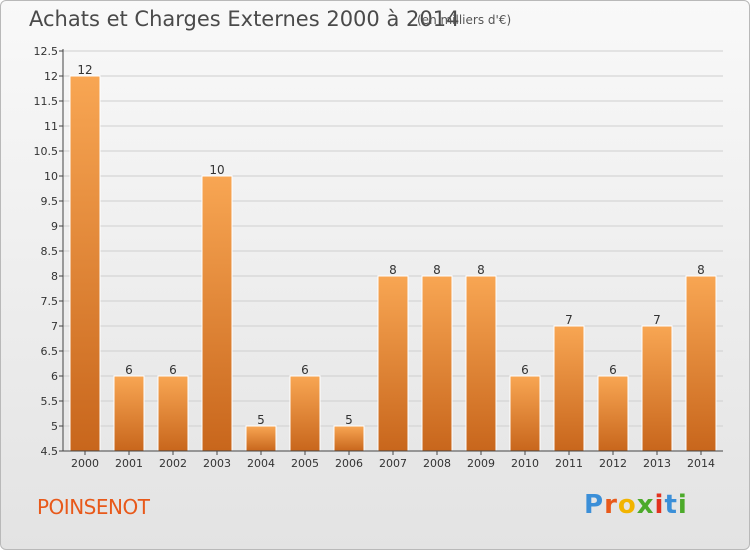 This screenshot has width=750, height=550. Describe the element at coordinates (46, 151) in the screenshot. I see `y-tick-label: 10.5` at that location.